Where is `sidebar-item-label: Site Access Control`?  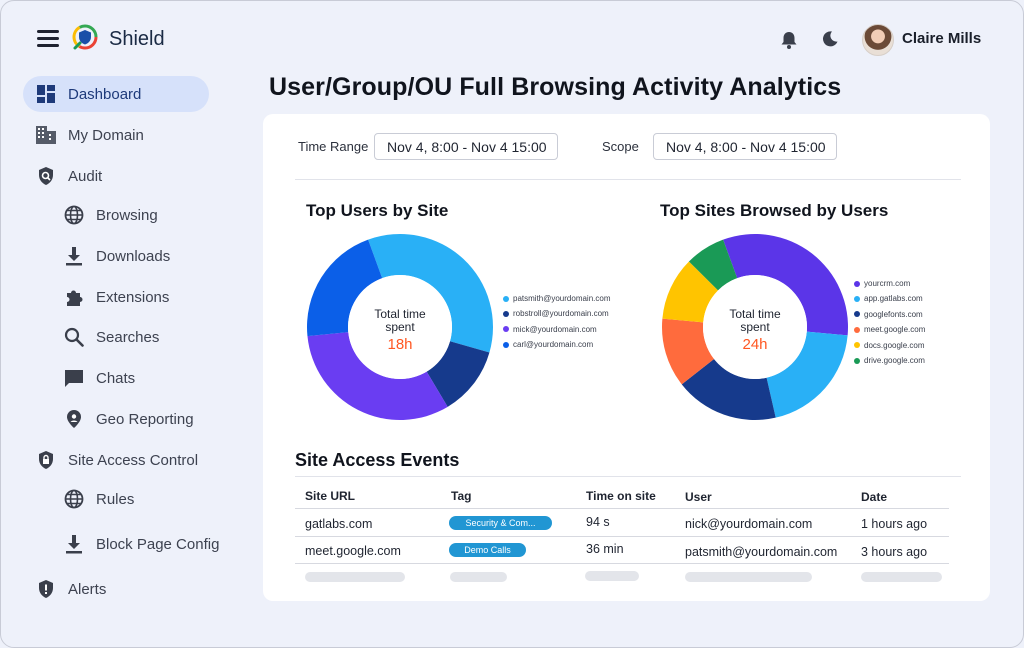
sidebar-item-label: Site Access Control is located at coordinates (133, 460).